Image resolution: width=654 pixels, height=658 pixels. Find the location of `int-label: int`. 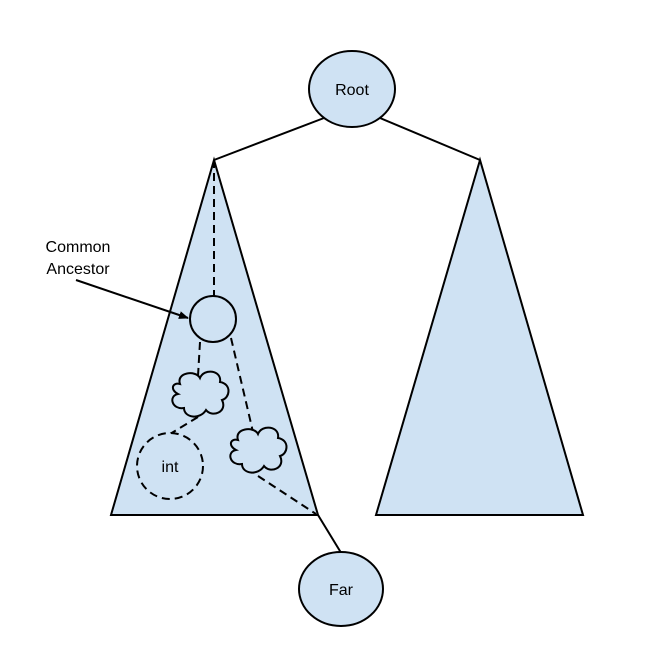

int-label: int is located at coordinates (170, 467).